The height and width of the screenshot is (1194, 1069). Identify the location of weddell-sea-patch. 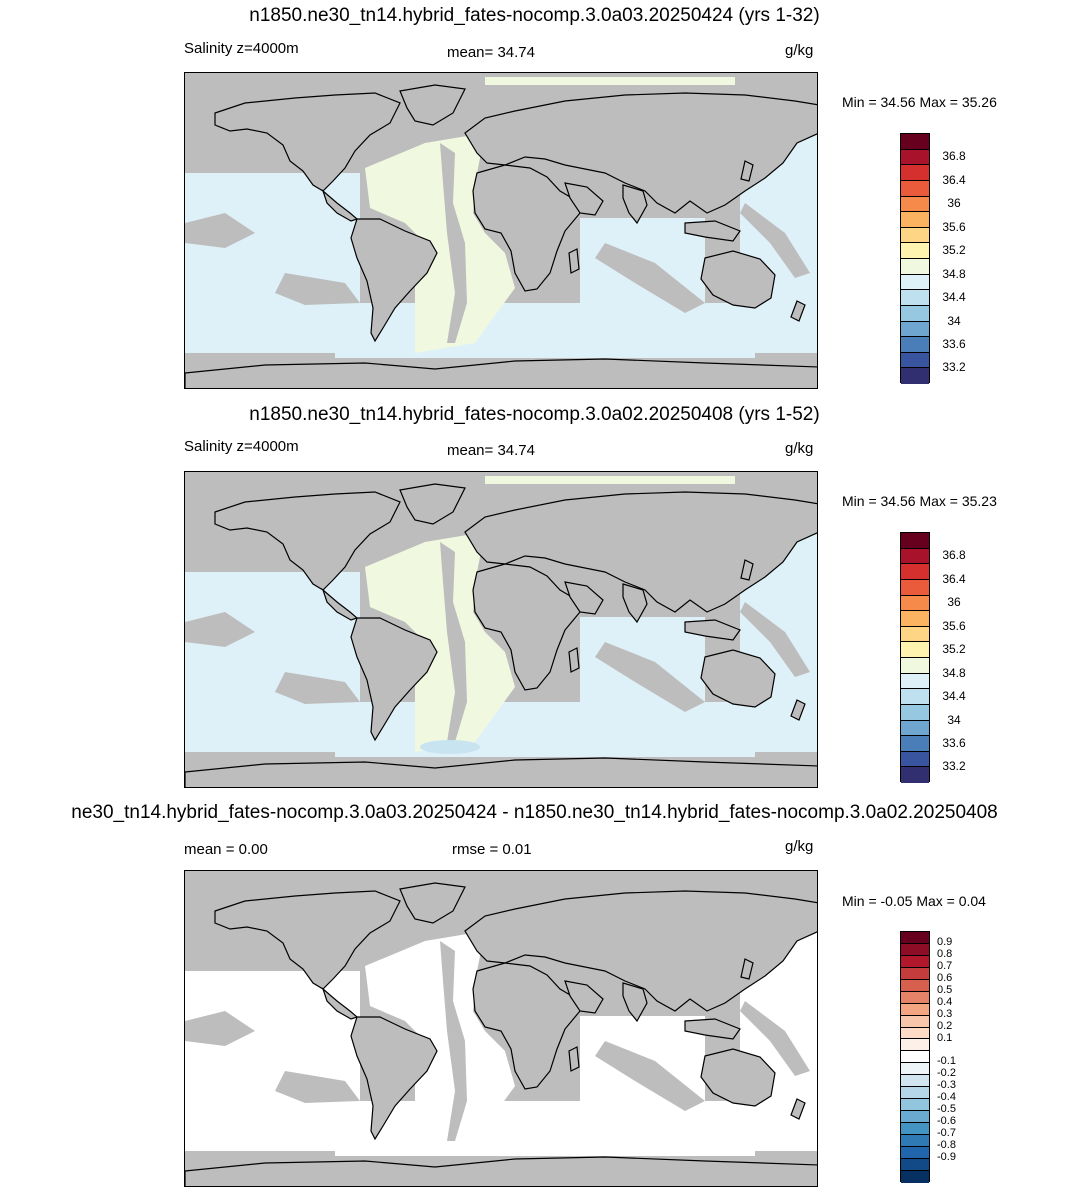
(450, 747).